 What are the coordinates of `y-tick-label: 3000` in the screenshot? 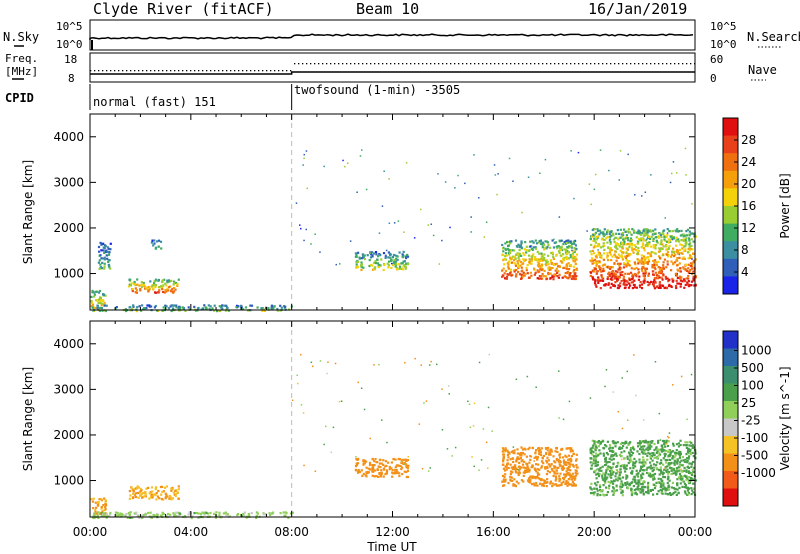 It's located at (68, 182).